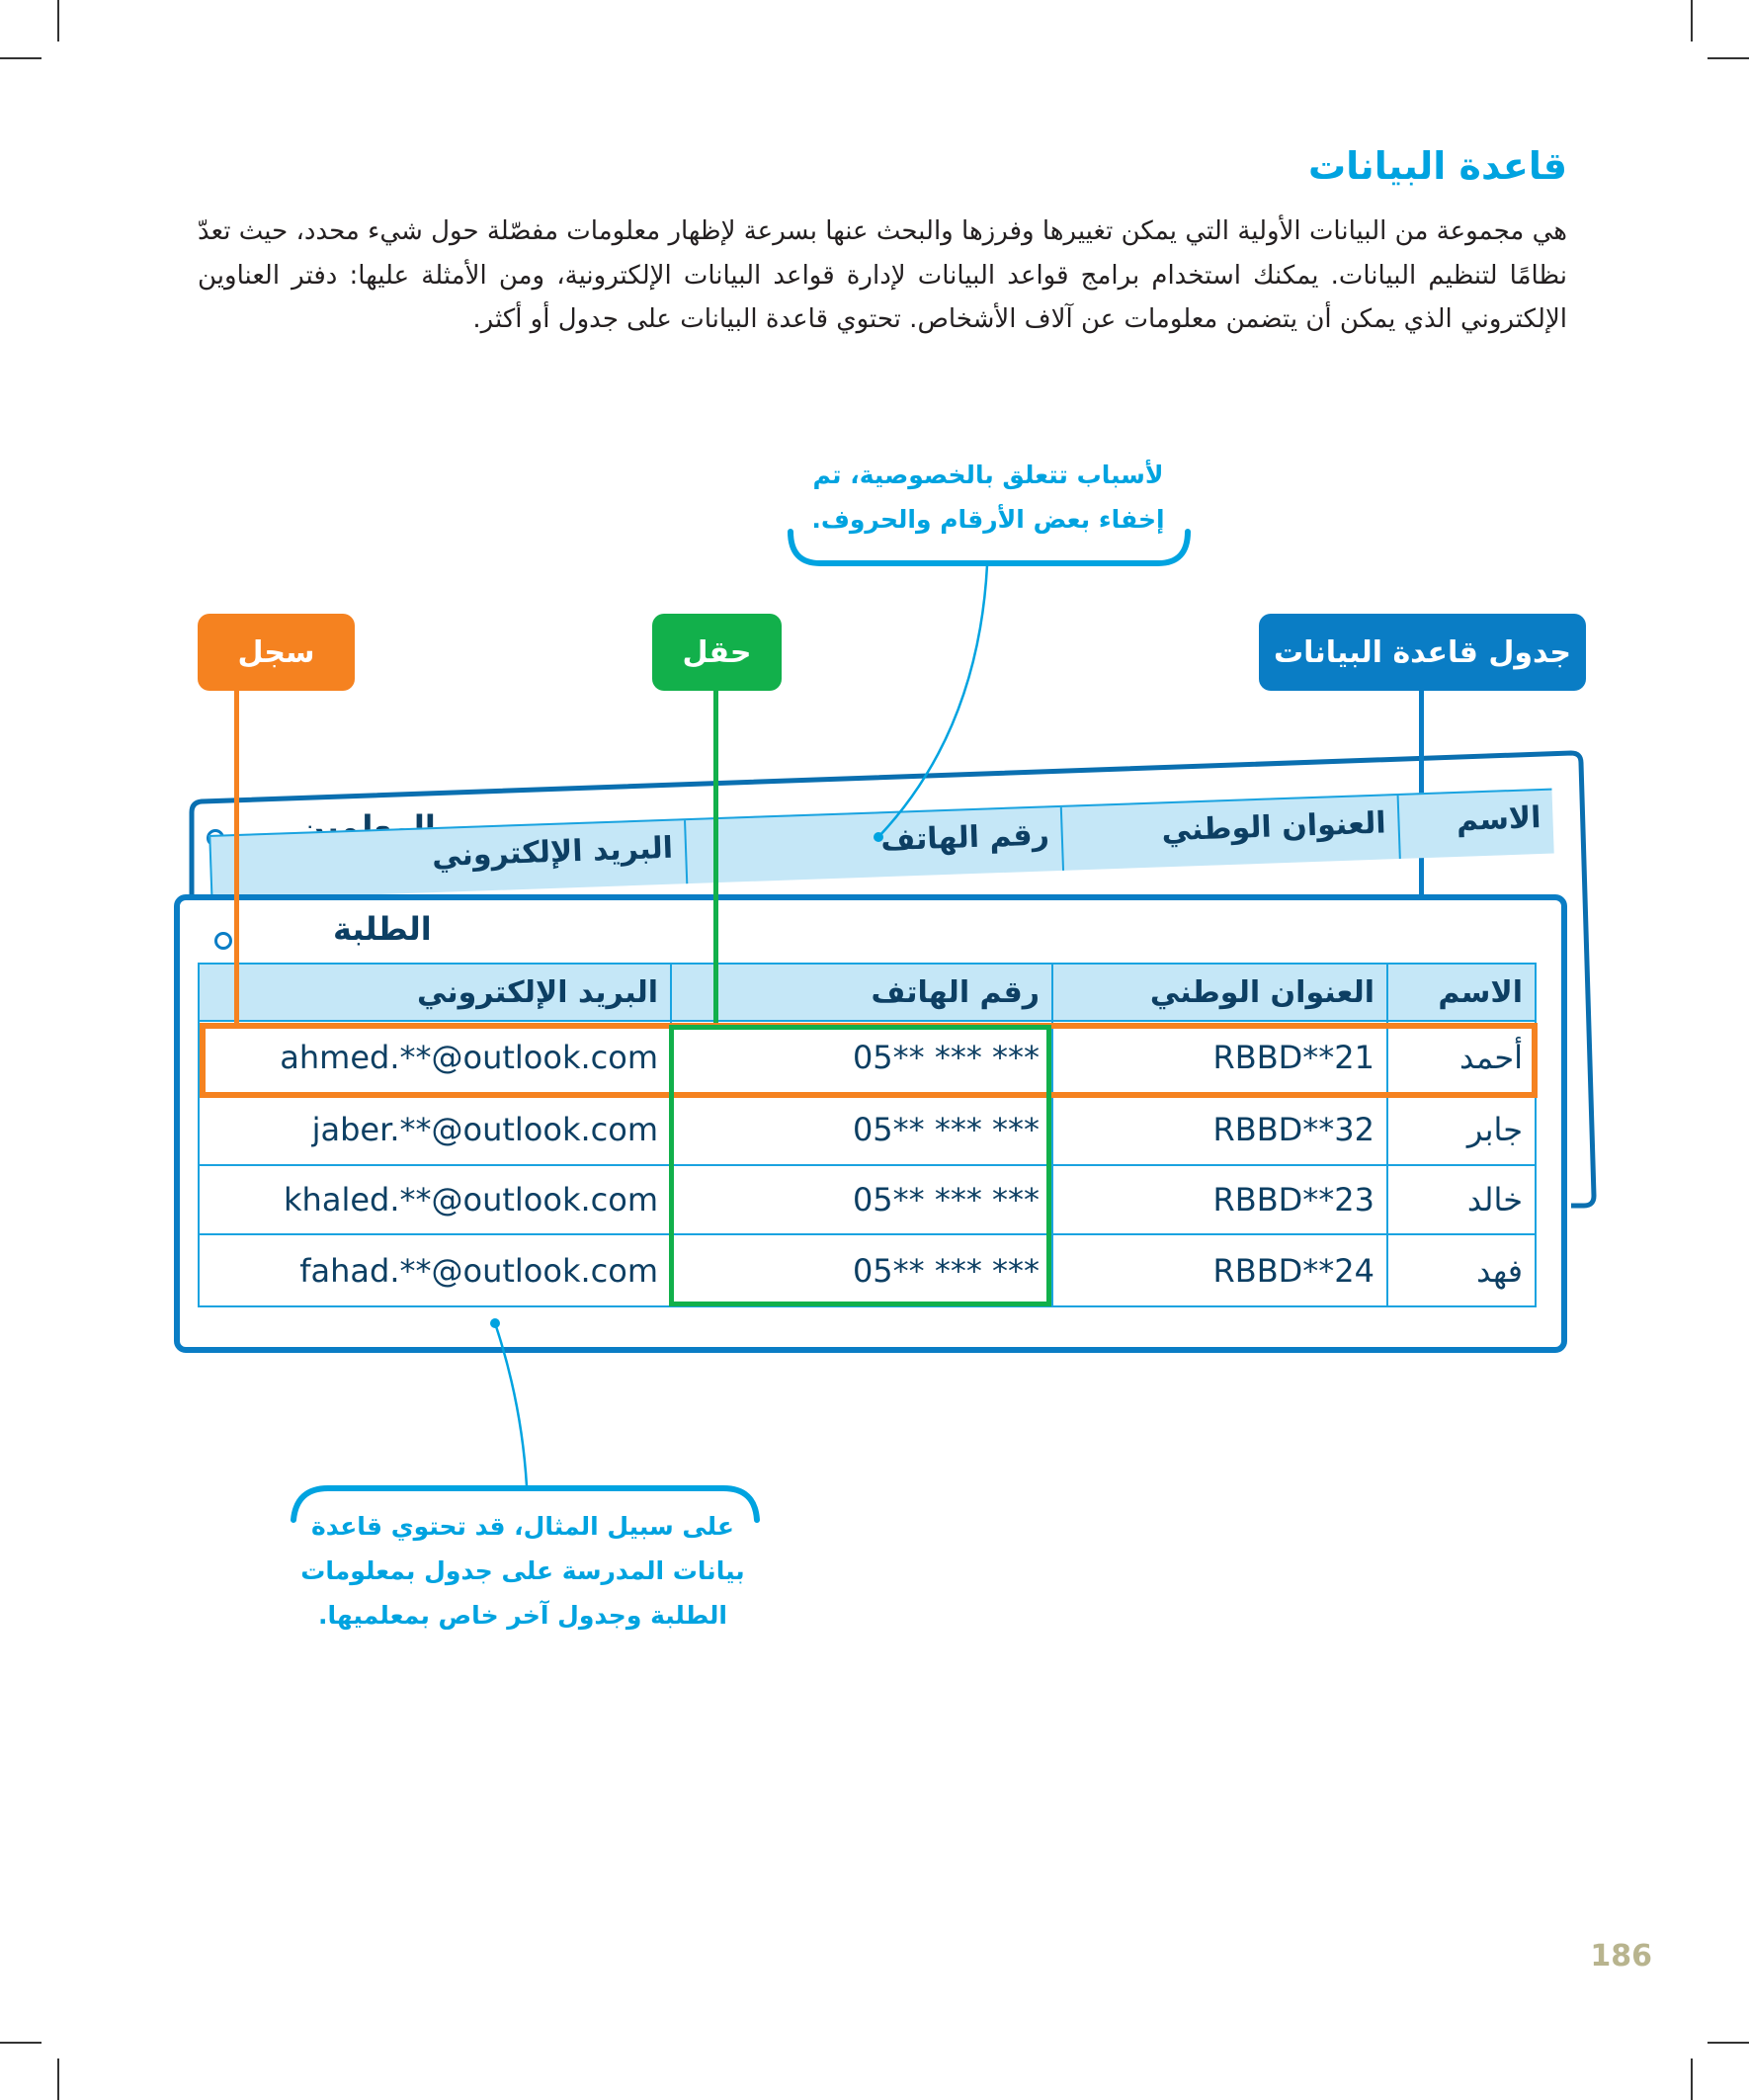  What do you see at coordinates (522, 1570) in the screenshot?
I see `example-note-line: بيانات المدرسة على جدول بمعلومات` at bounding box center [522, 1570].